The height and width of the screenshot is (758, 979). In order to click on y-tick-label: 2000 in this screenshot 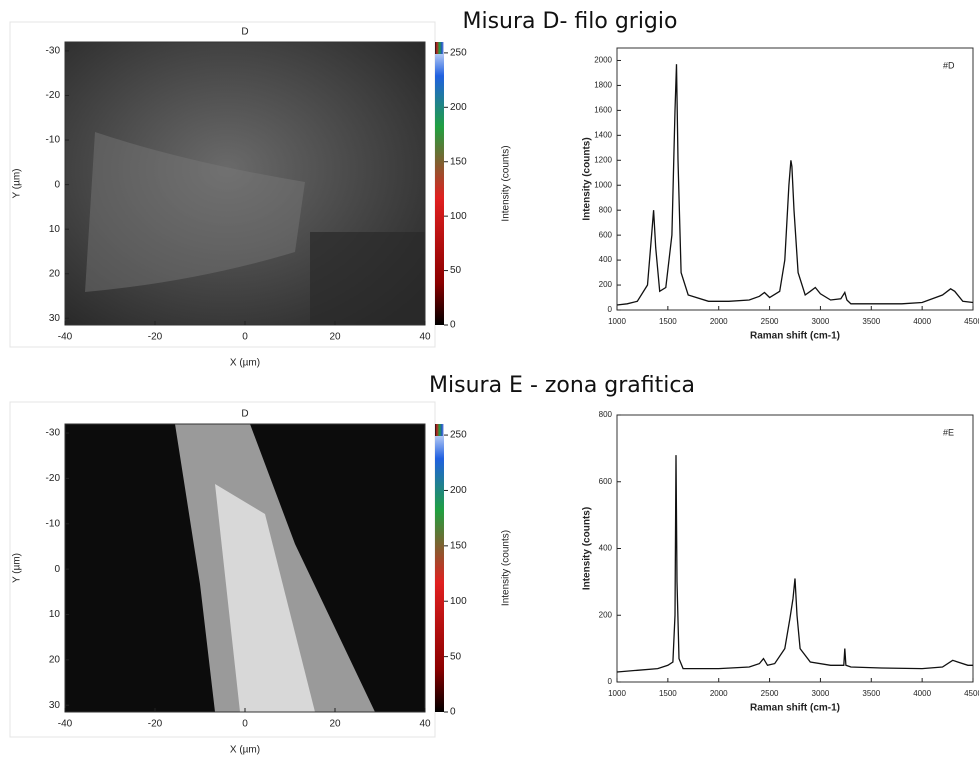, I will do `click(603, 60)`.